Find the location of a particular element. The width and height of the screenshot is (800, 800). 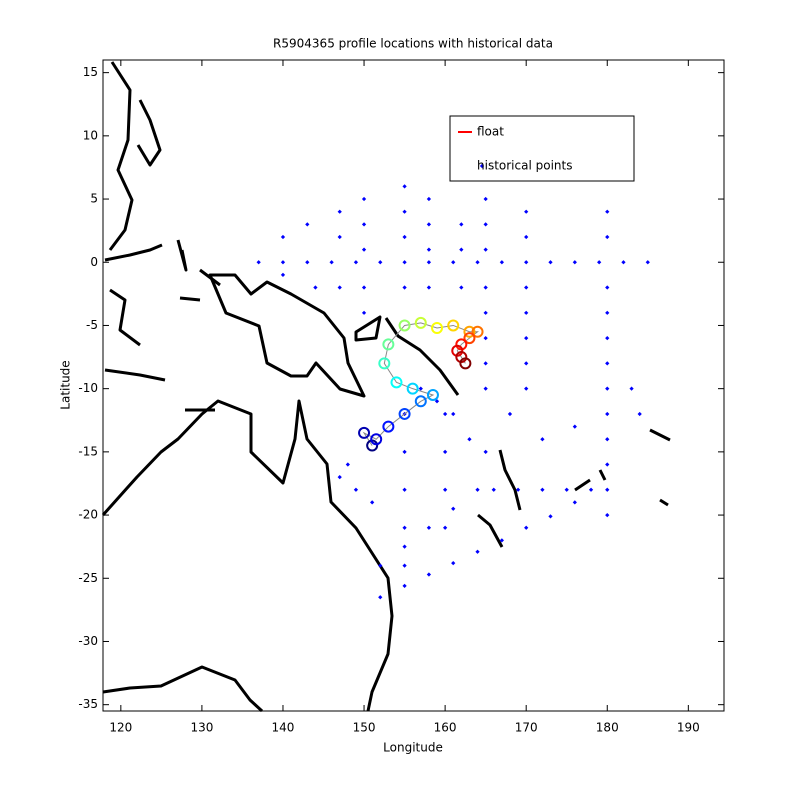

x-tick-label: 180 is located at coordinates (607, 728).